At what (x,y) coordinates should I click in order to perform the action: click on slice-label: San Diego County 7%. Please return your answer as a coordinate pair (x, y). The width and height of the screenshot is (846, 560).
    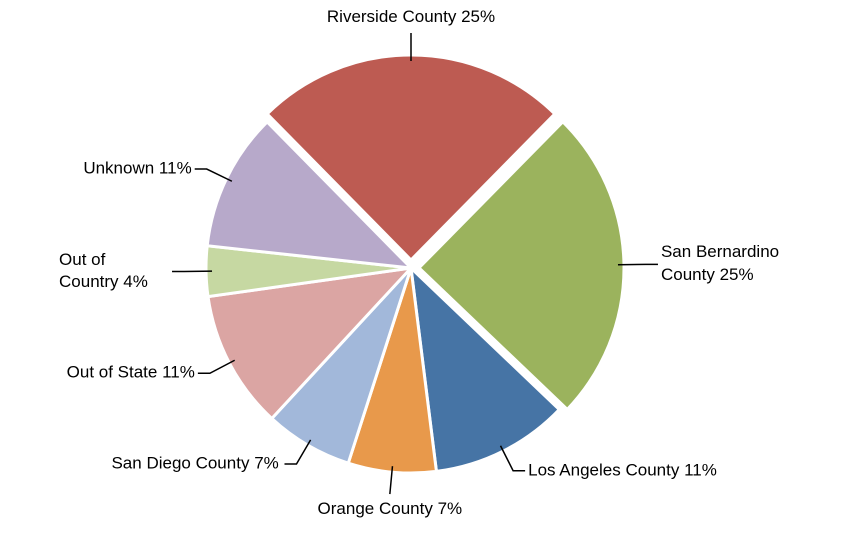
    Looking at the image, I should click on (196, 464).